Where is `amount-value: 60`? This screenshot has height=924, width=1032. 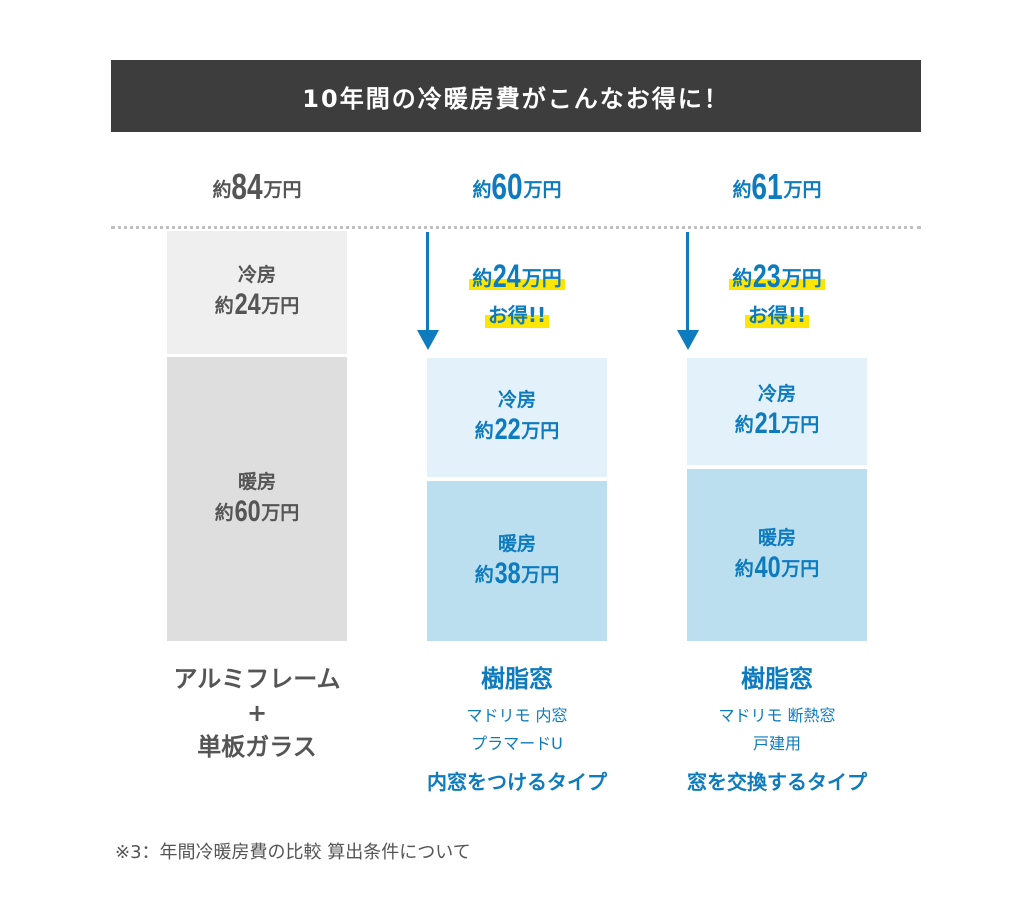
amount-value: 60 is located at coordinates (247, 511).